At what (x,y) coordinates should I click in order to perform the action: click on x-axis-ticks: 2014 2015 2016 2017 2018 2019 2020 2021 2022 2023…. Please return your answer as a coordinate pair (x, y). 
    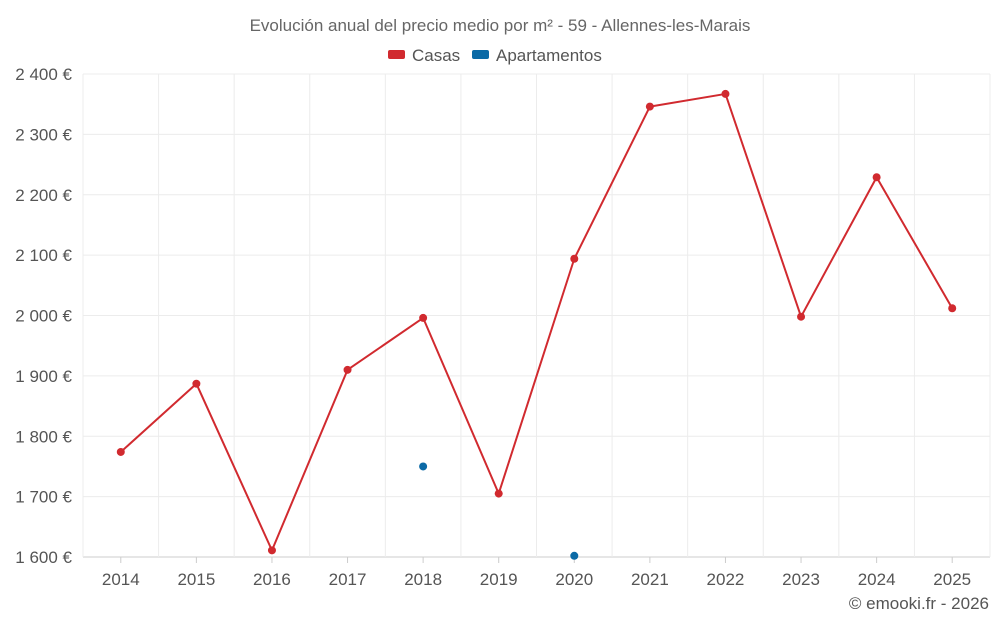
    Looking at the image, I should click on (536, 573).